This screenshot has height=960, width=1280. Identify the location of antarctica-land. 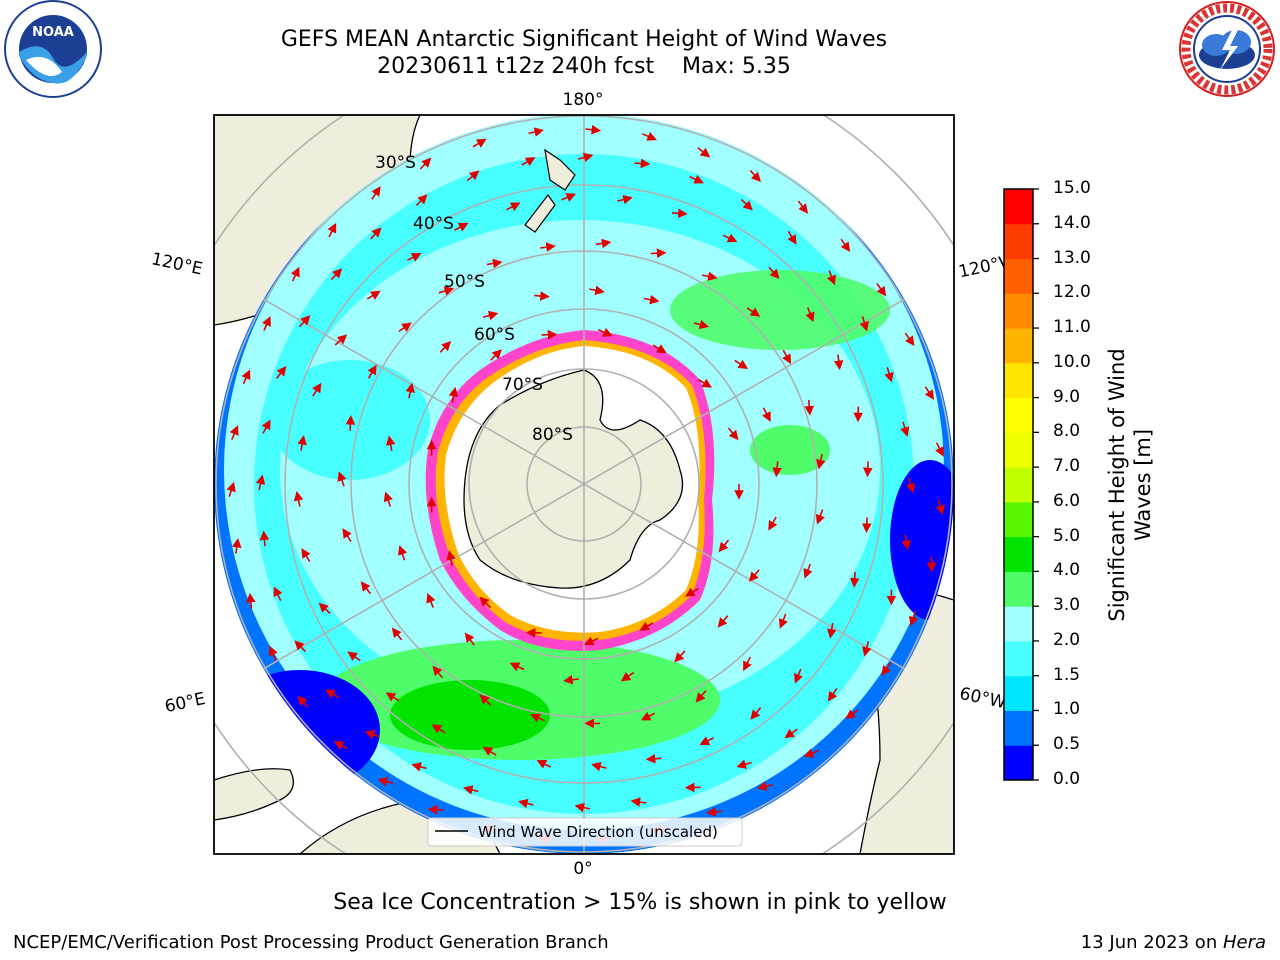
(573, 479).